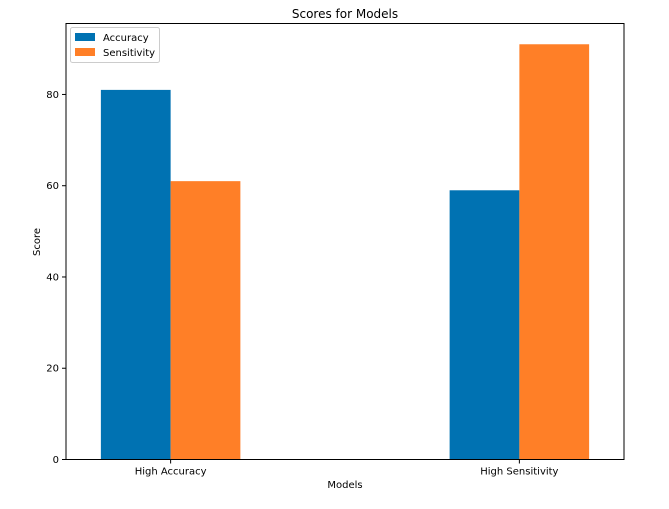 Image resolution: width=669 pixels, height=509 pixels. Describe the element at coordinates (85, 52) in the screenshot. I see `legend-swatch-sensitivity` at that location.